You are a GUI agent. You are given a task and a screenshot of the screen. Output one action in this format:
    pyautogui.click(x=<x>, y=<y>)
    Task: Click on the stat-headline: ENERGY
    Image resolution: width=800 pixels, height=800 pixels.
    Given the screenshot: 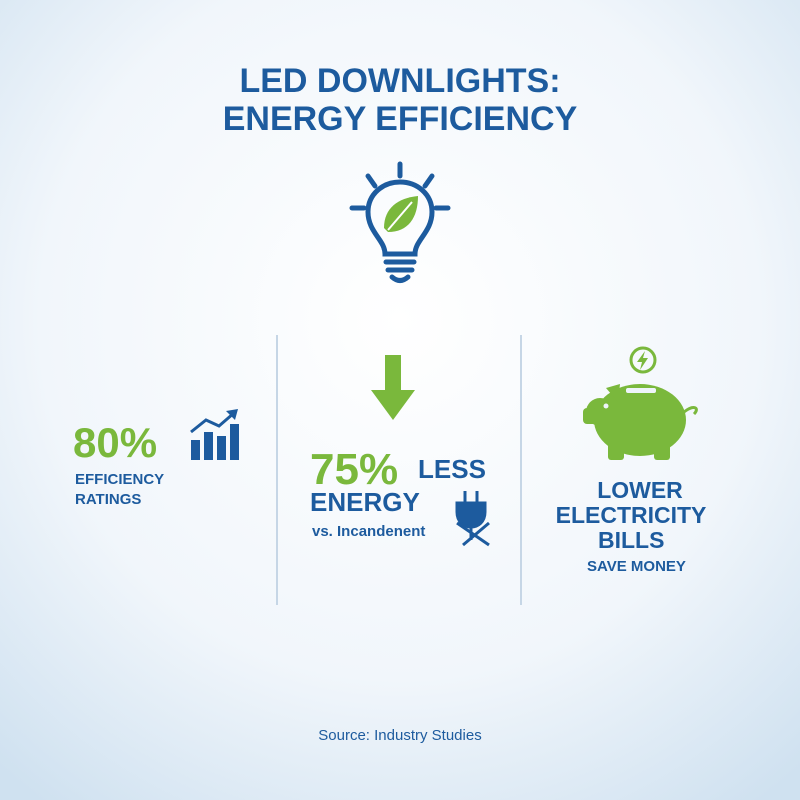 What is the action you would take?
    pyautogui.click(x=365, y=502)
    